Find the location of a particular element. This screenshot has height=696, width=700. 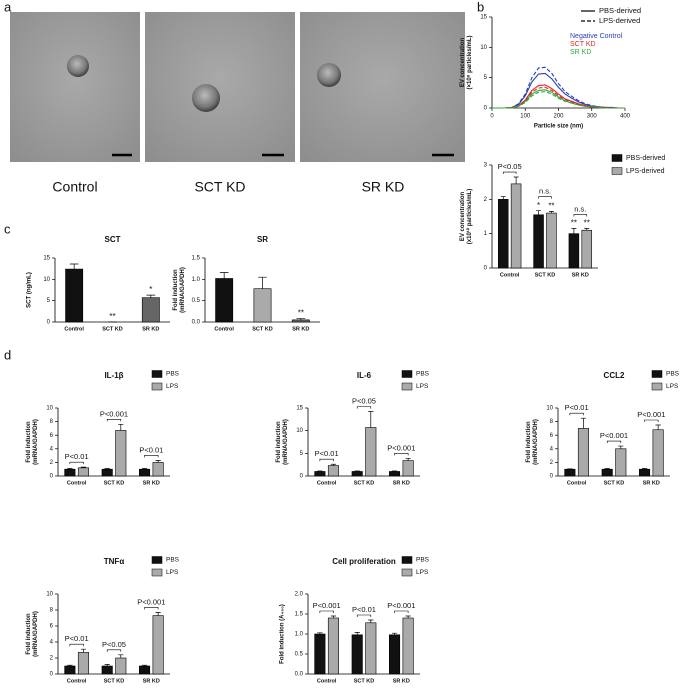

significance-mark: * is located at coordinates (538, 205).